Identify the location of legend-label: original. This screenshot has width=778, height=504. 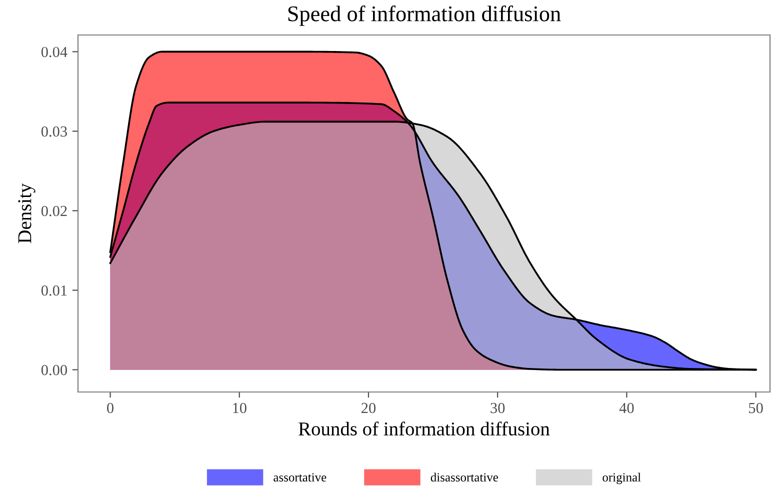
(621, 478).